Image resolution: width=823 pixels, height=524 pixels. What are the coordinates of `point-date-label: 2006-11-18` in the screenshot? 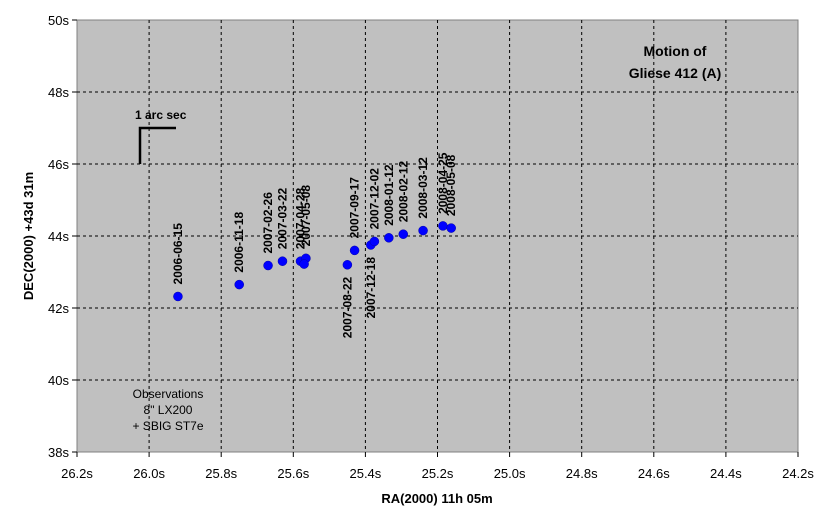 It's located at (239, 242).